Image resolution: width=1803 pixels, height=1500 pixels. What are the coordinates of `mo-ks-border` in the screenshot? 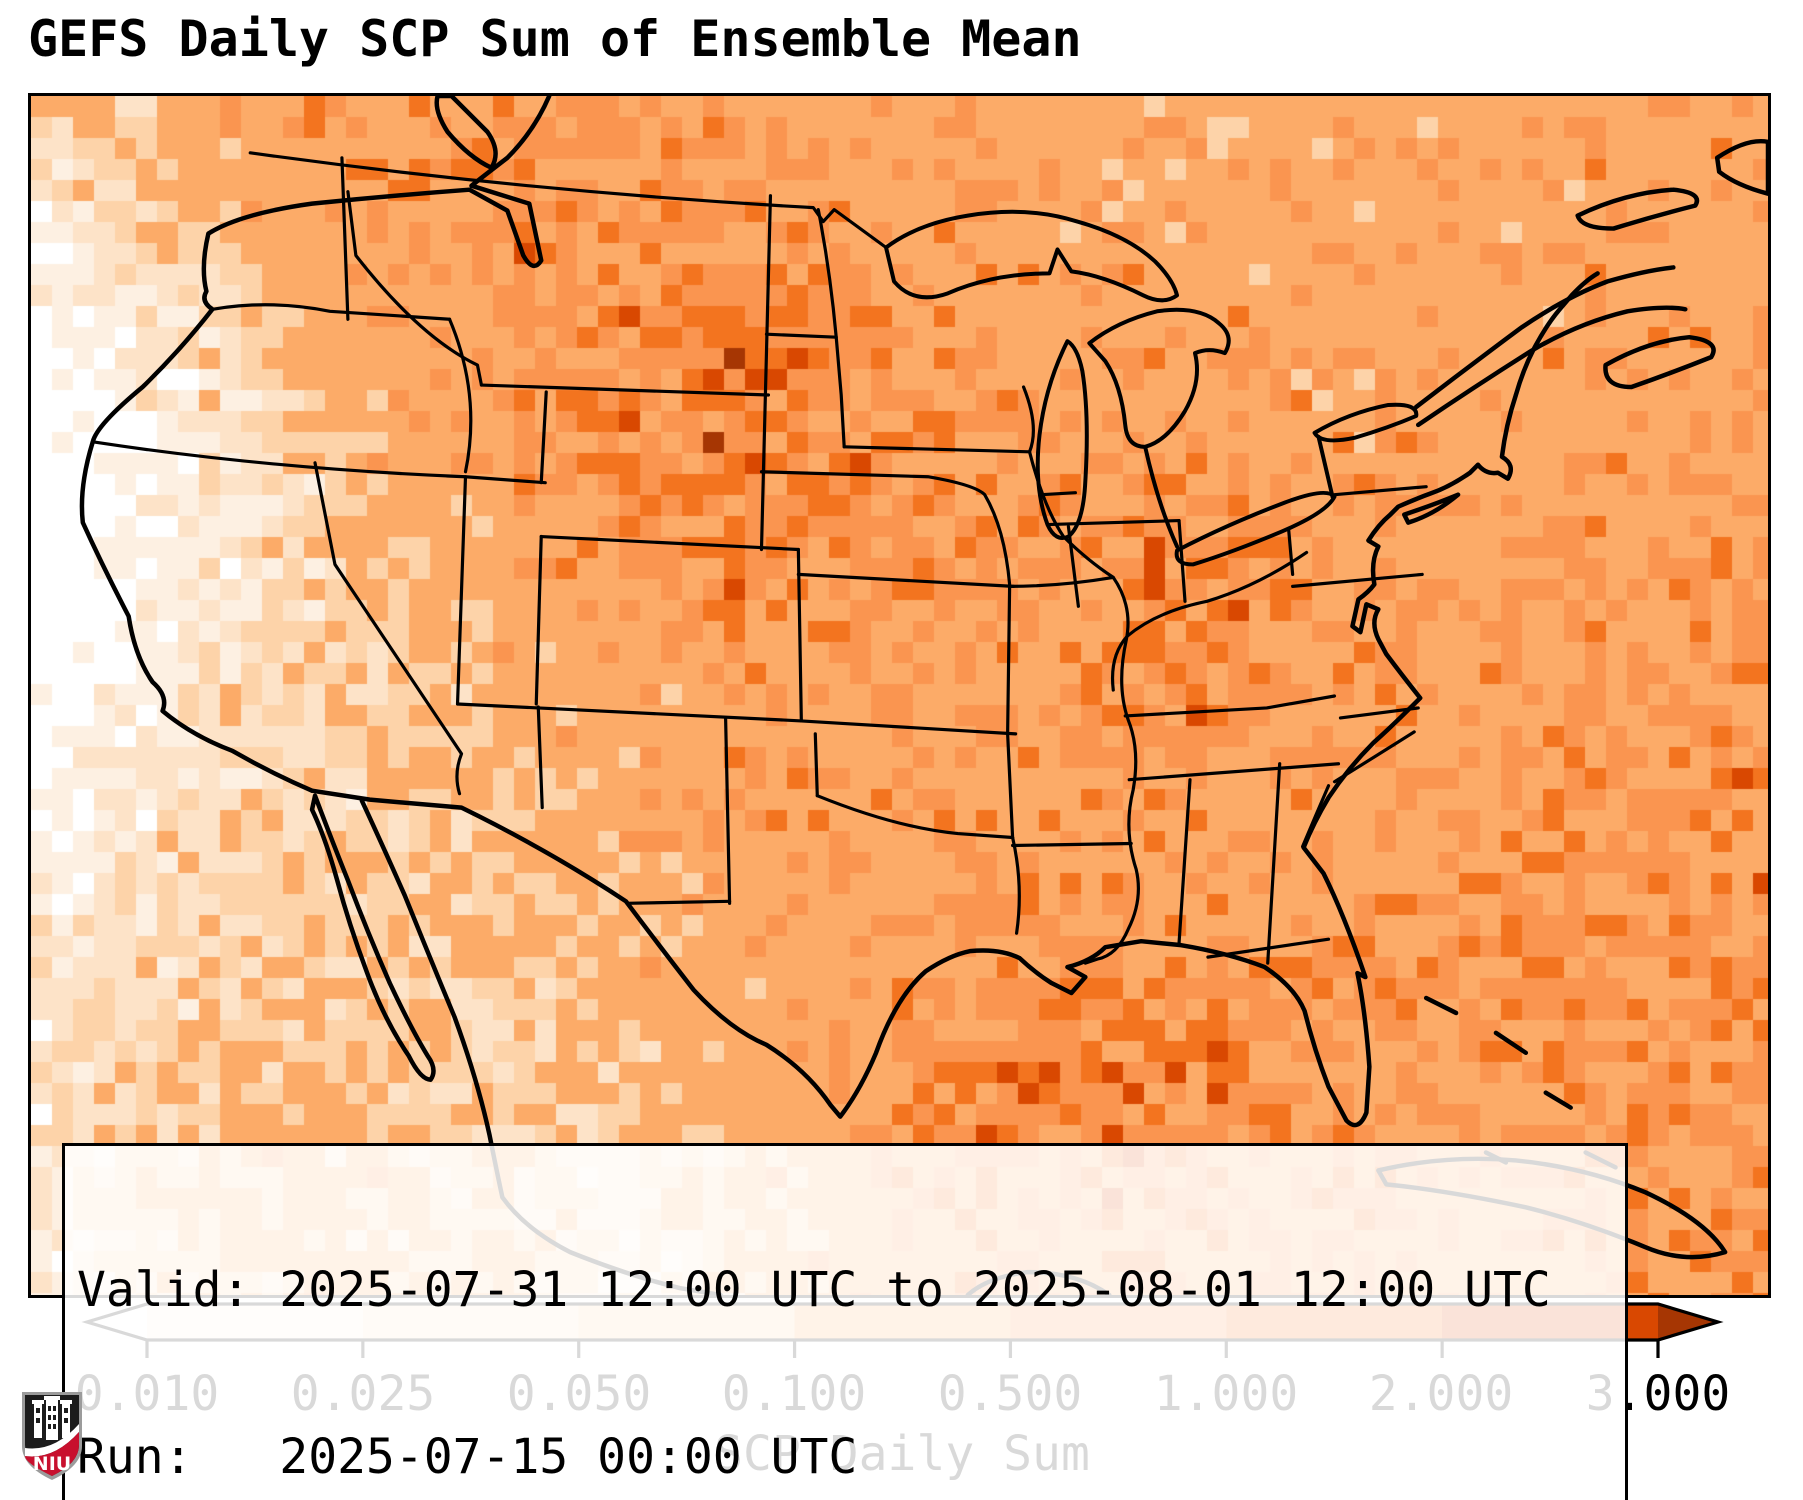 It's located at (1009, 660).